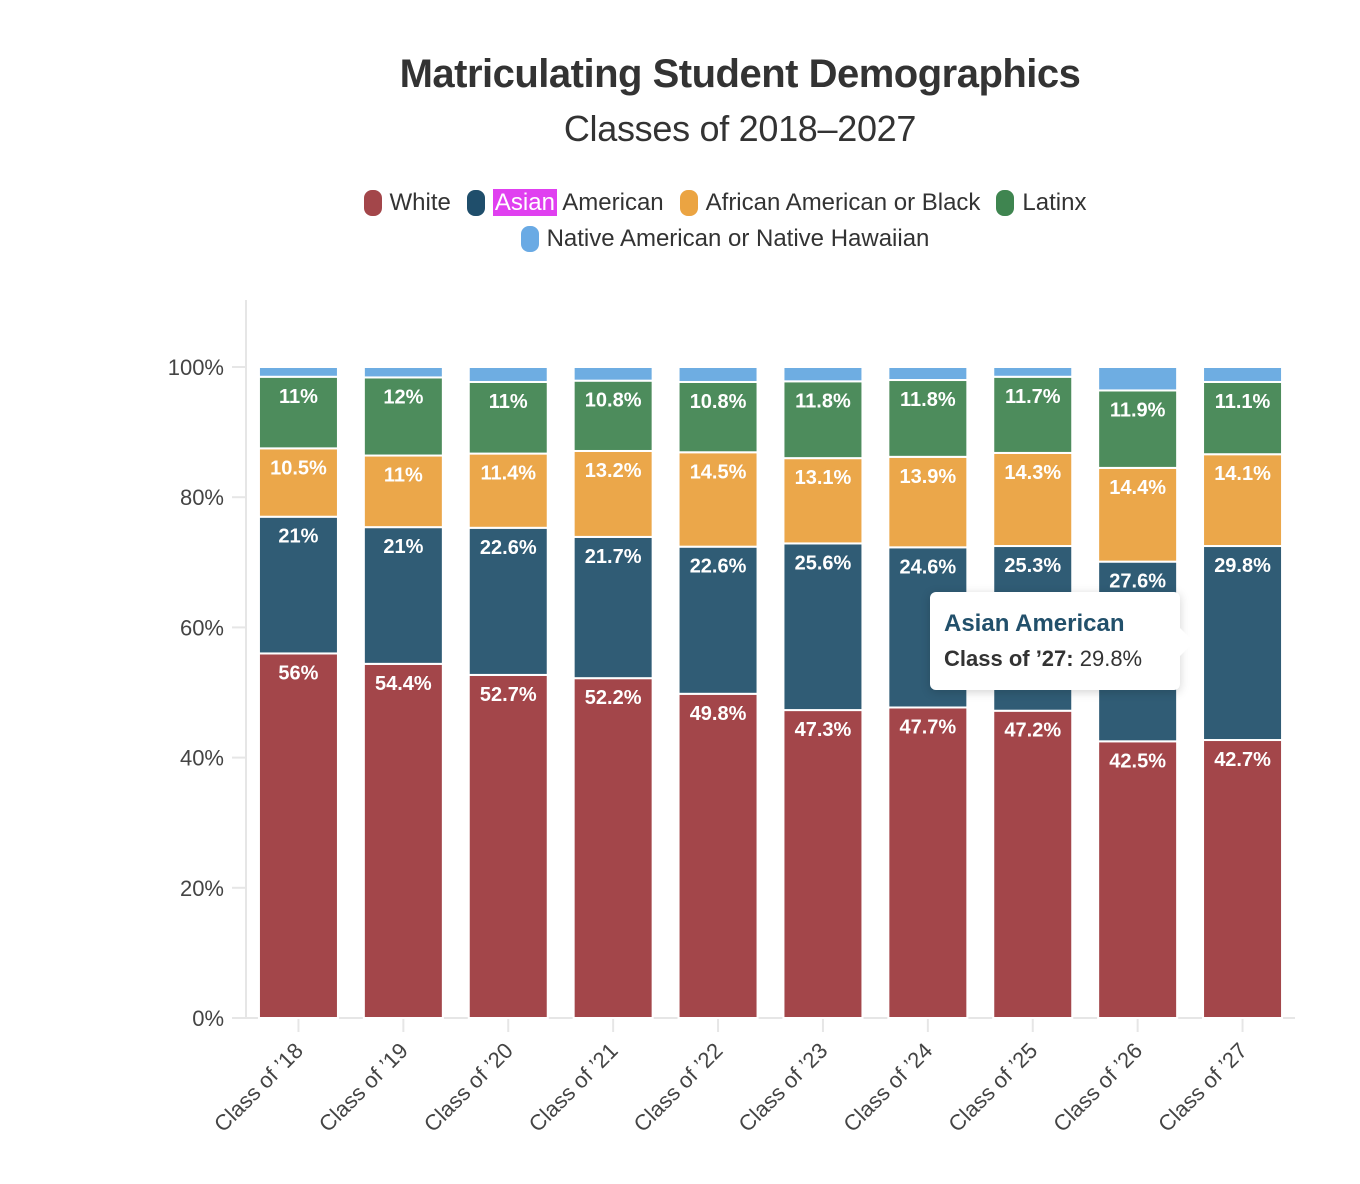 This screenshot has width=1360, height=1184. Describe the element at coordinates (823, 563) in the screenshot. I see `data-label: 25.6%` at that location.